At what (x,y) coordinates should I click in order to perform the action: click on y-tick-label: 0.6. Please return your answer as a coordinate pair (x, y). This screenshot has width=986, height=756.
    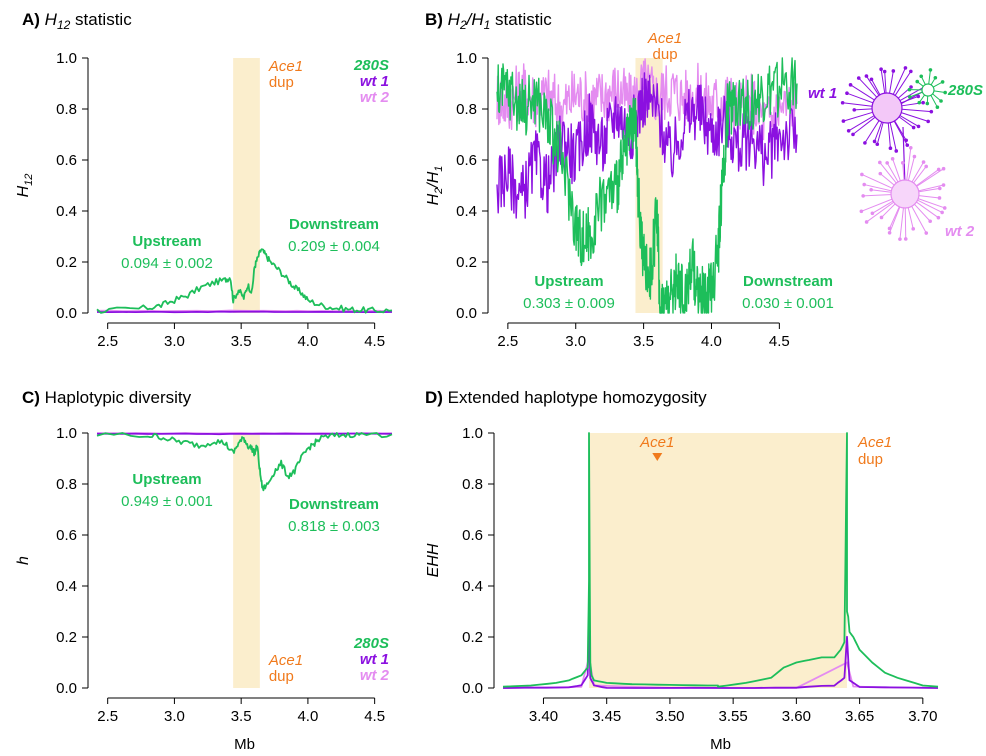
    Looking at the image, I should click on (66, 535).